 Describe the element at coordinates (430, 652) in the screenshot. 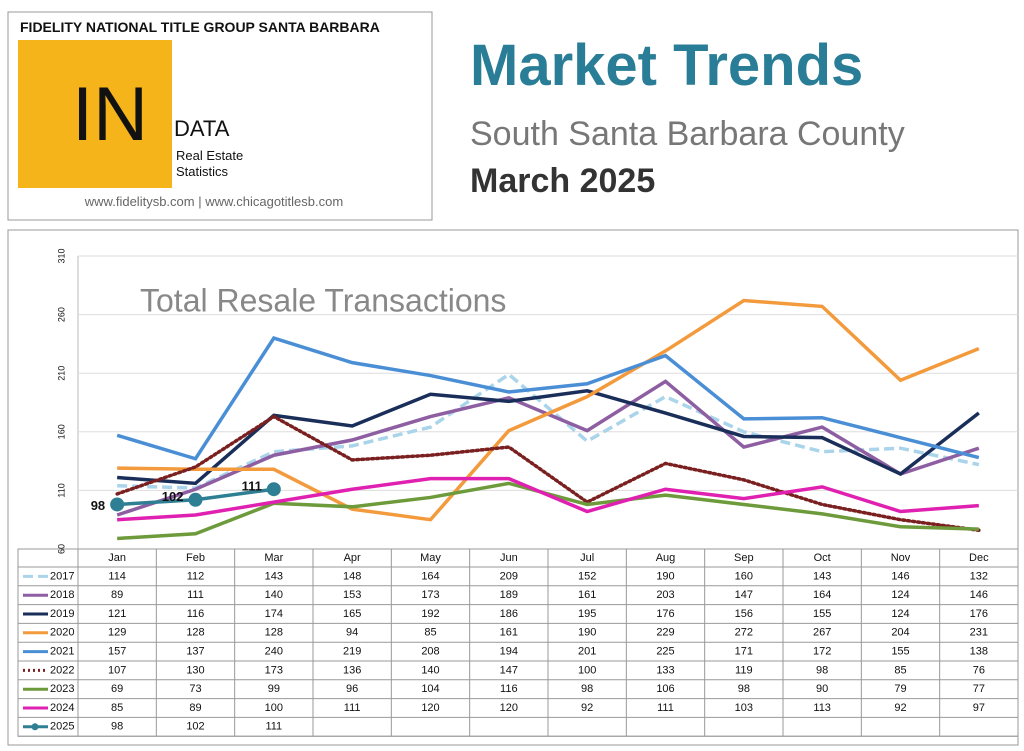

I see `table-cell: 208` at that location.